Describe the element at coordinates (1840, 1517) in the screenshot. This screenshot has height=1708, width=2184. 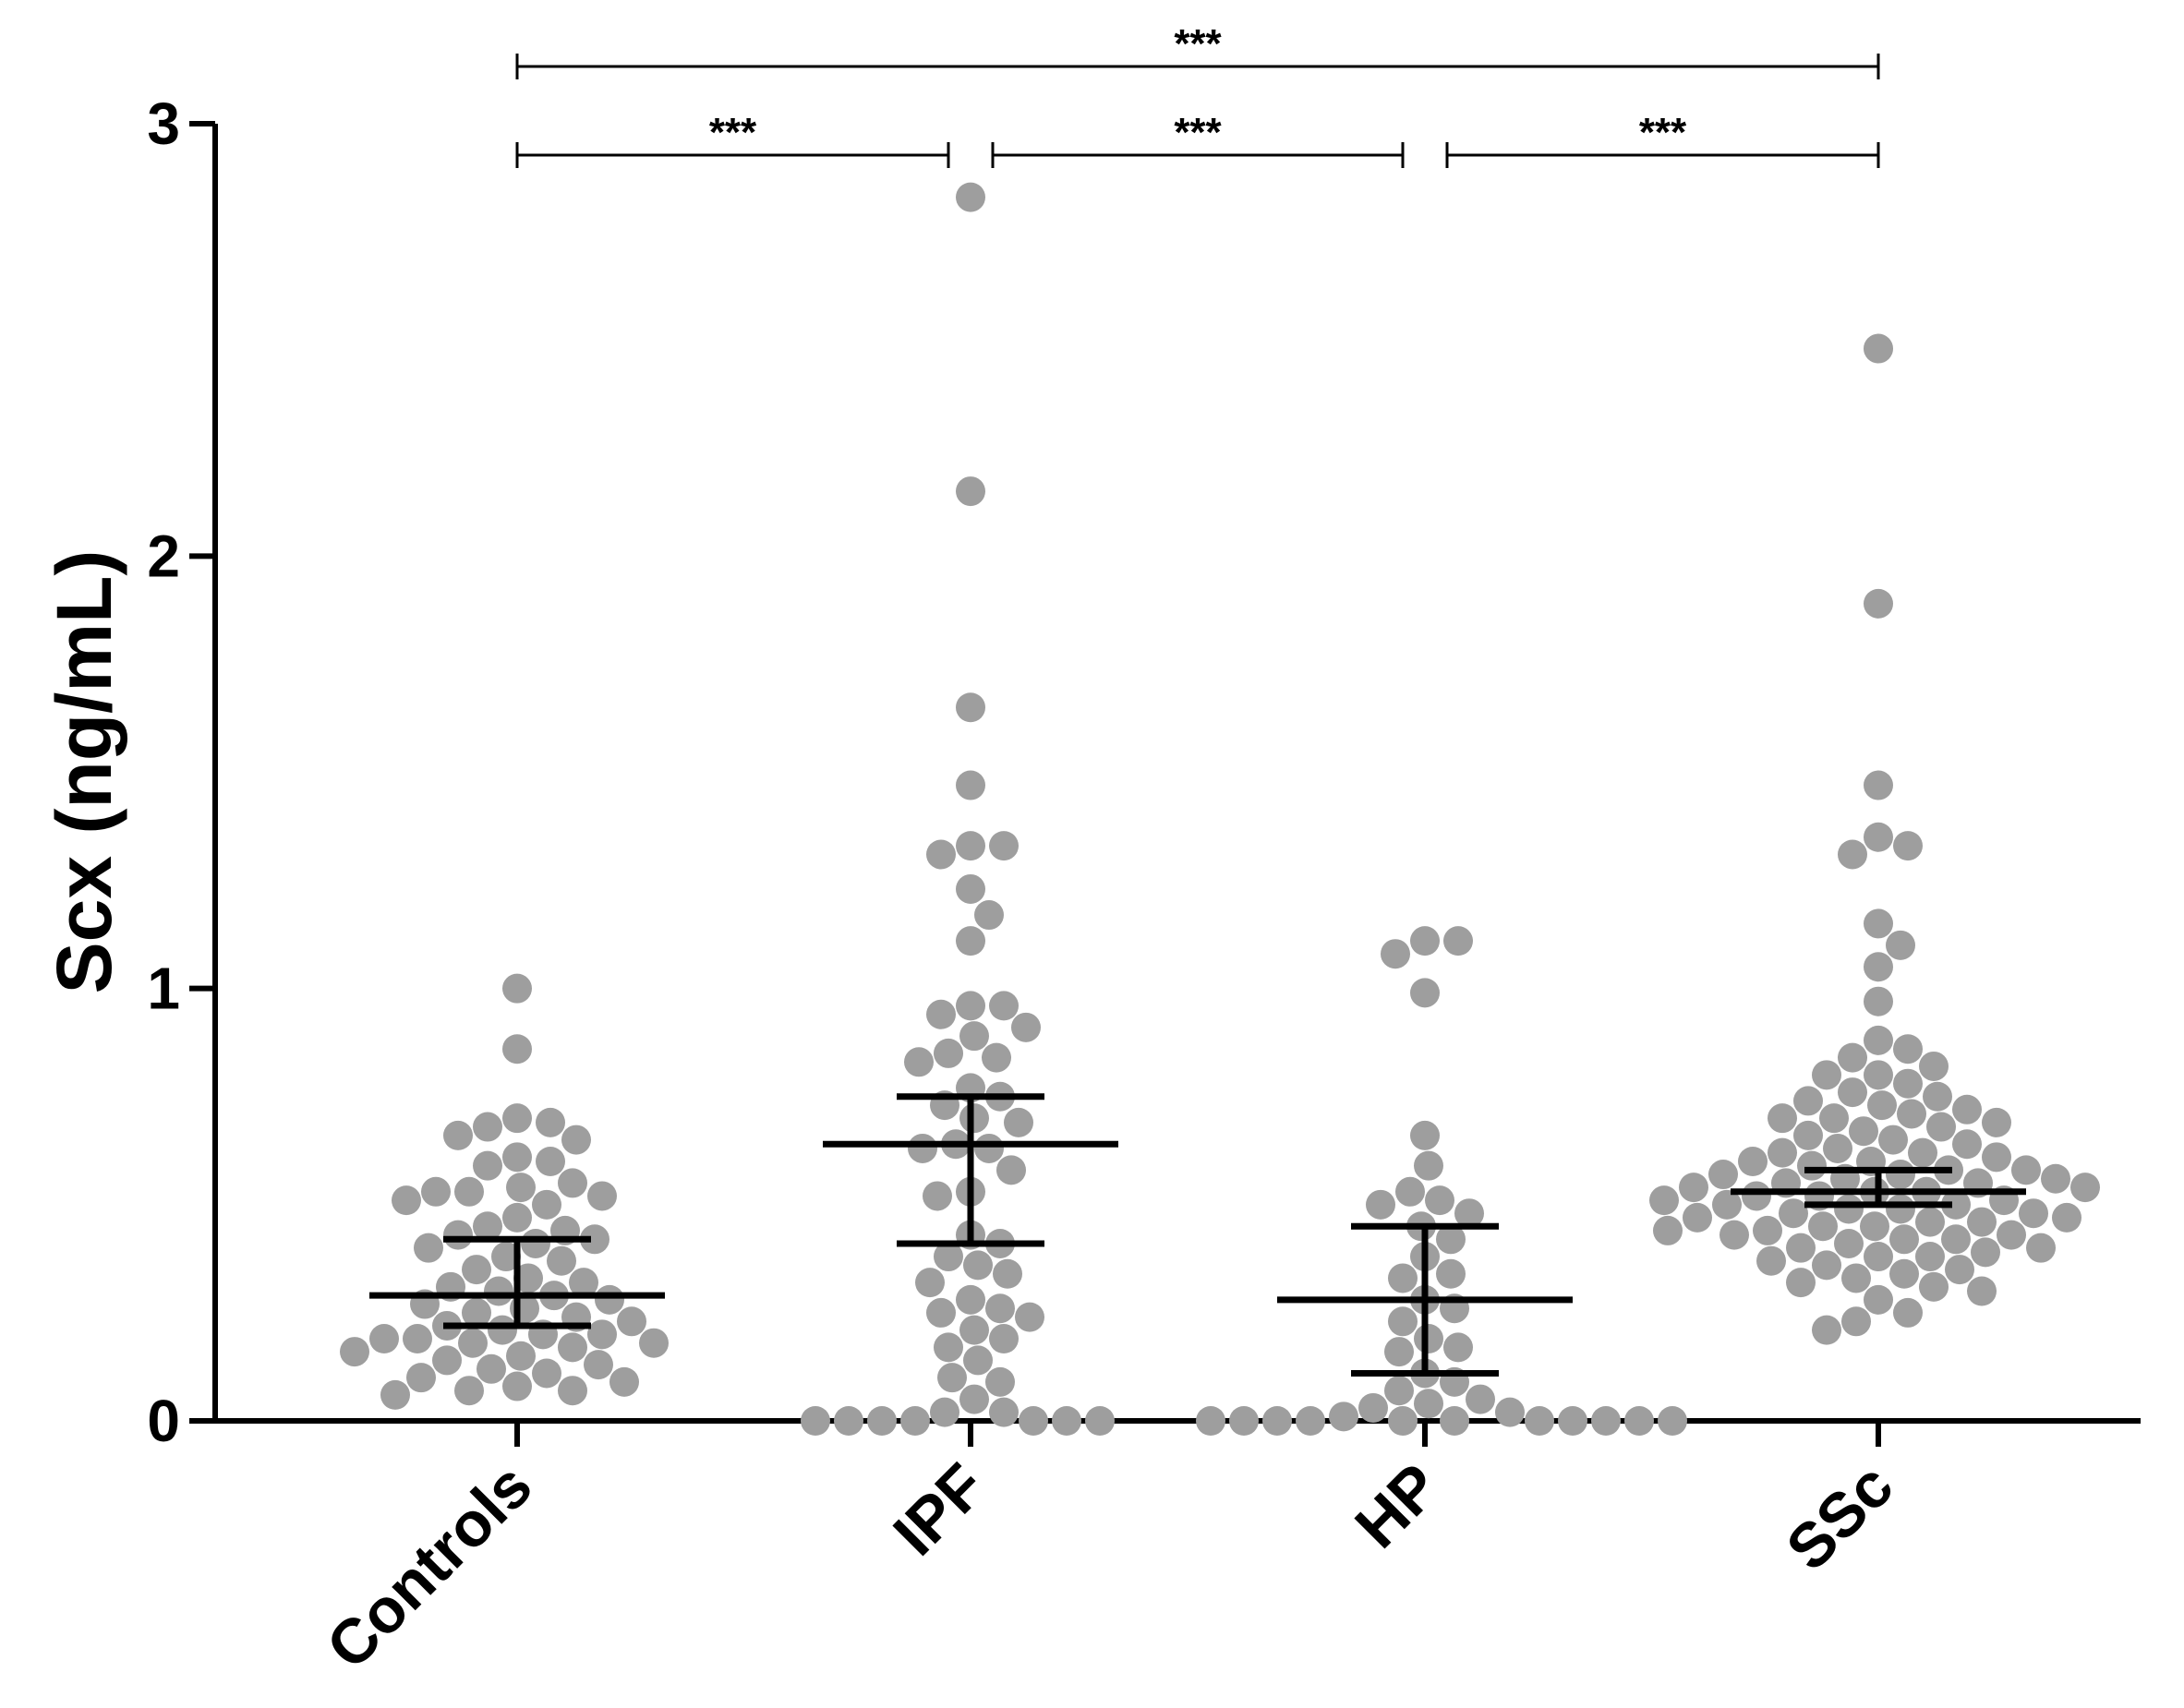
I see `x-tick-label: SSc` at that location.